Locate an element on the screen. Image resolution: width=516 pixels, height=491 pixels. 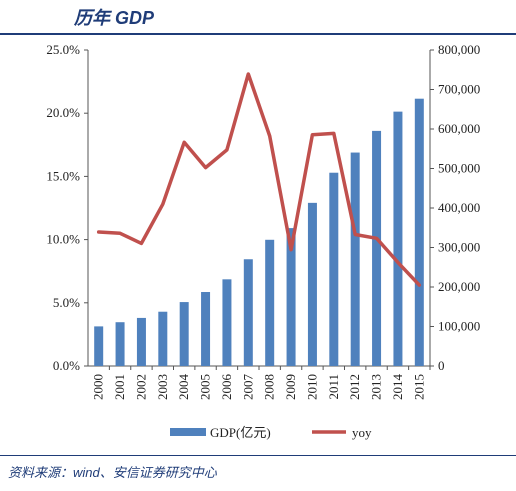
left-tick-label: 5.0% is located at coordinates (66, 302).